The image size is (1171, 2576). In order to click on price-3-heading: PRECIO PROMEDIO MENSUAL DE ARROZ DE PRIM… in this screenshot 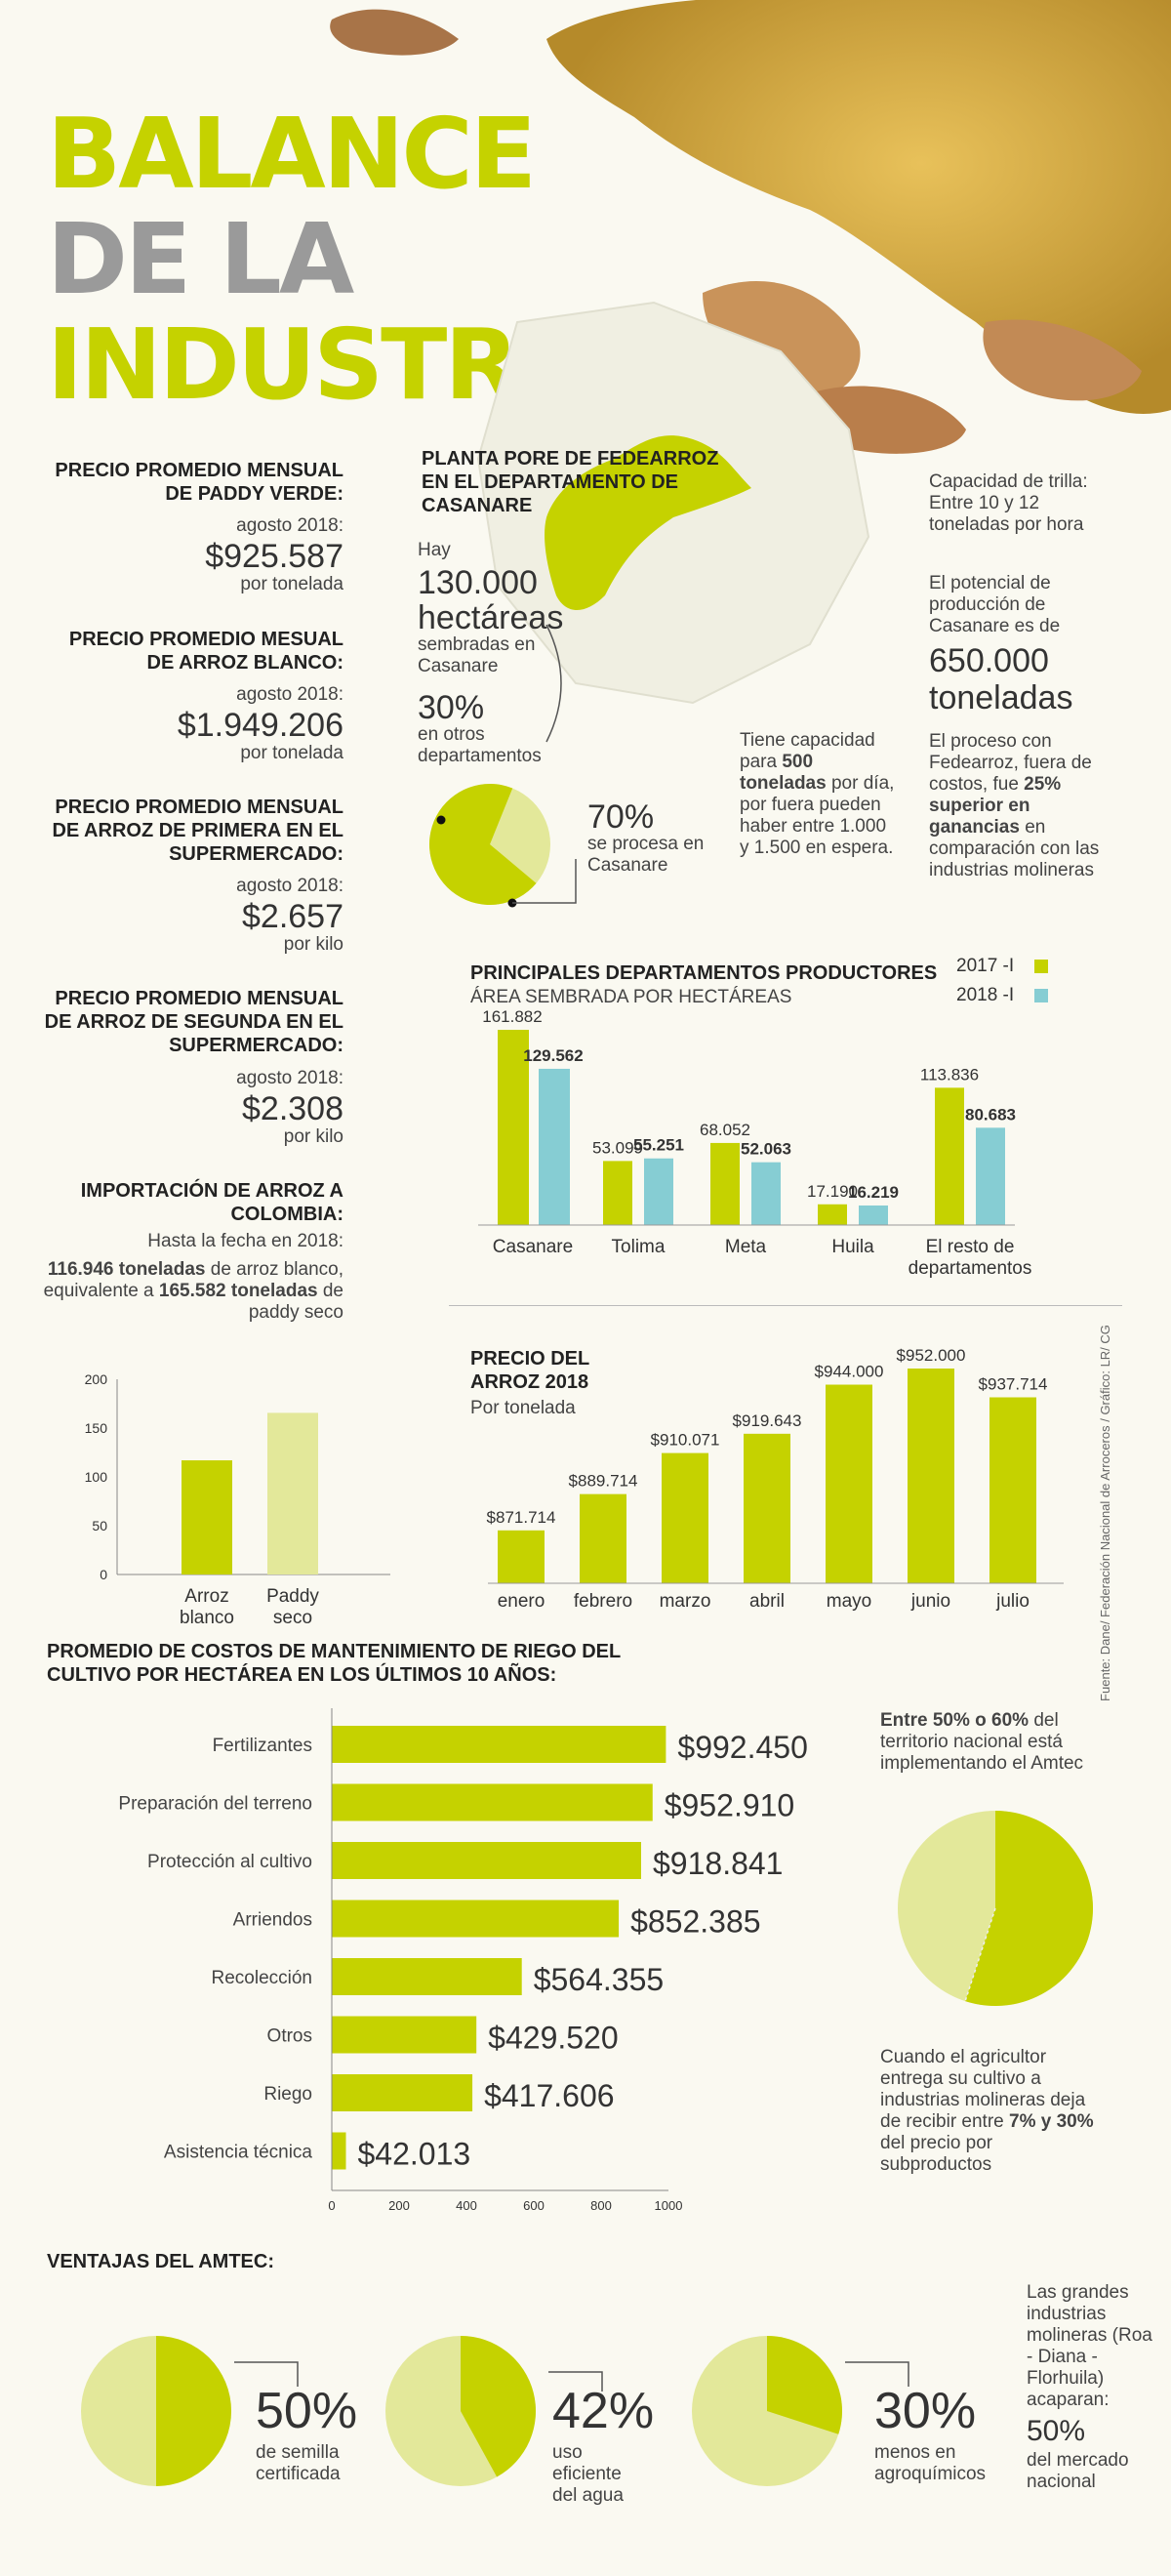, I will do `click(197, 831)`.